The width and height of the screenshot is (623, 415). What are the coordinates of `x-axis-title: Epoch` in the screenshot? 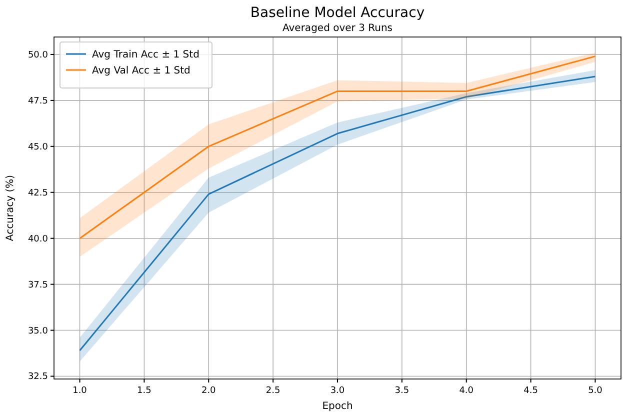 It's located at (337, 406).